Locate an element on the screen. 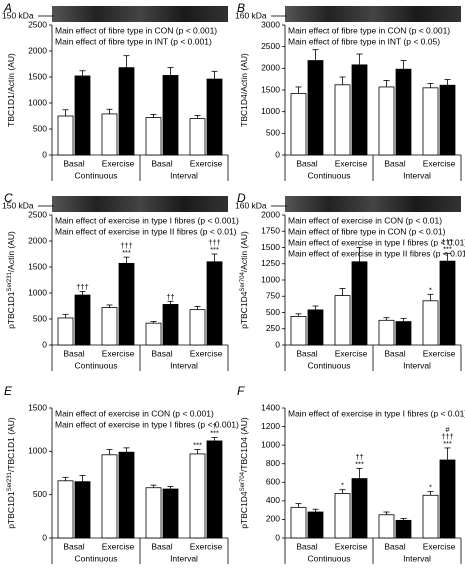 The width and height of the screenshot is (465, 570). significance-symbol: # is located at coordinates (447, 429).